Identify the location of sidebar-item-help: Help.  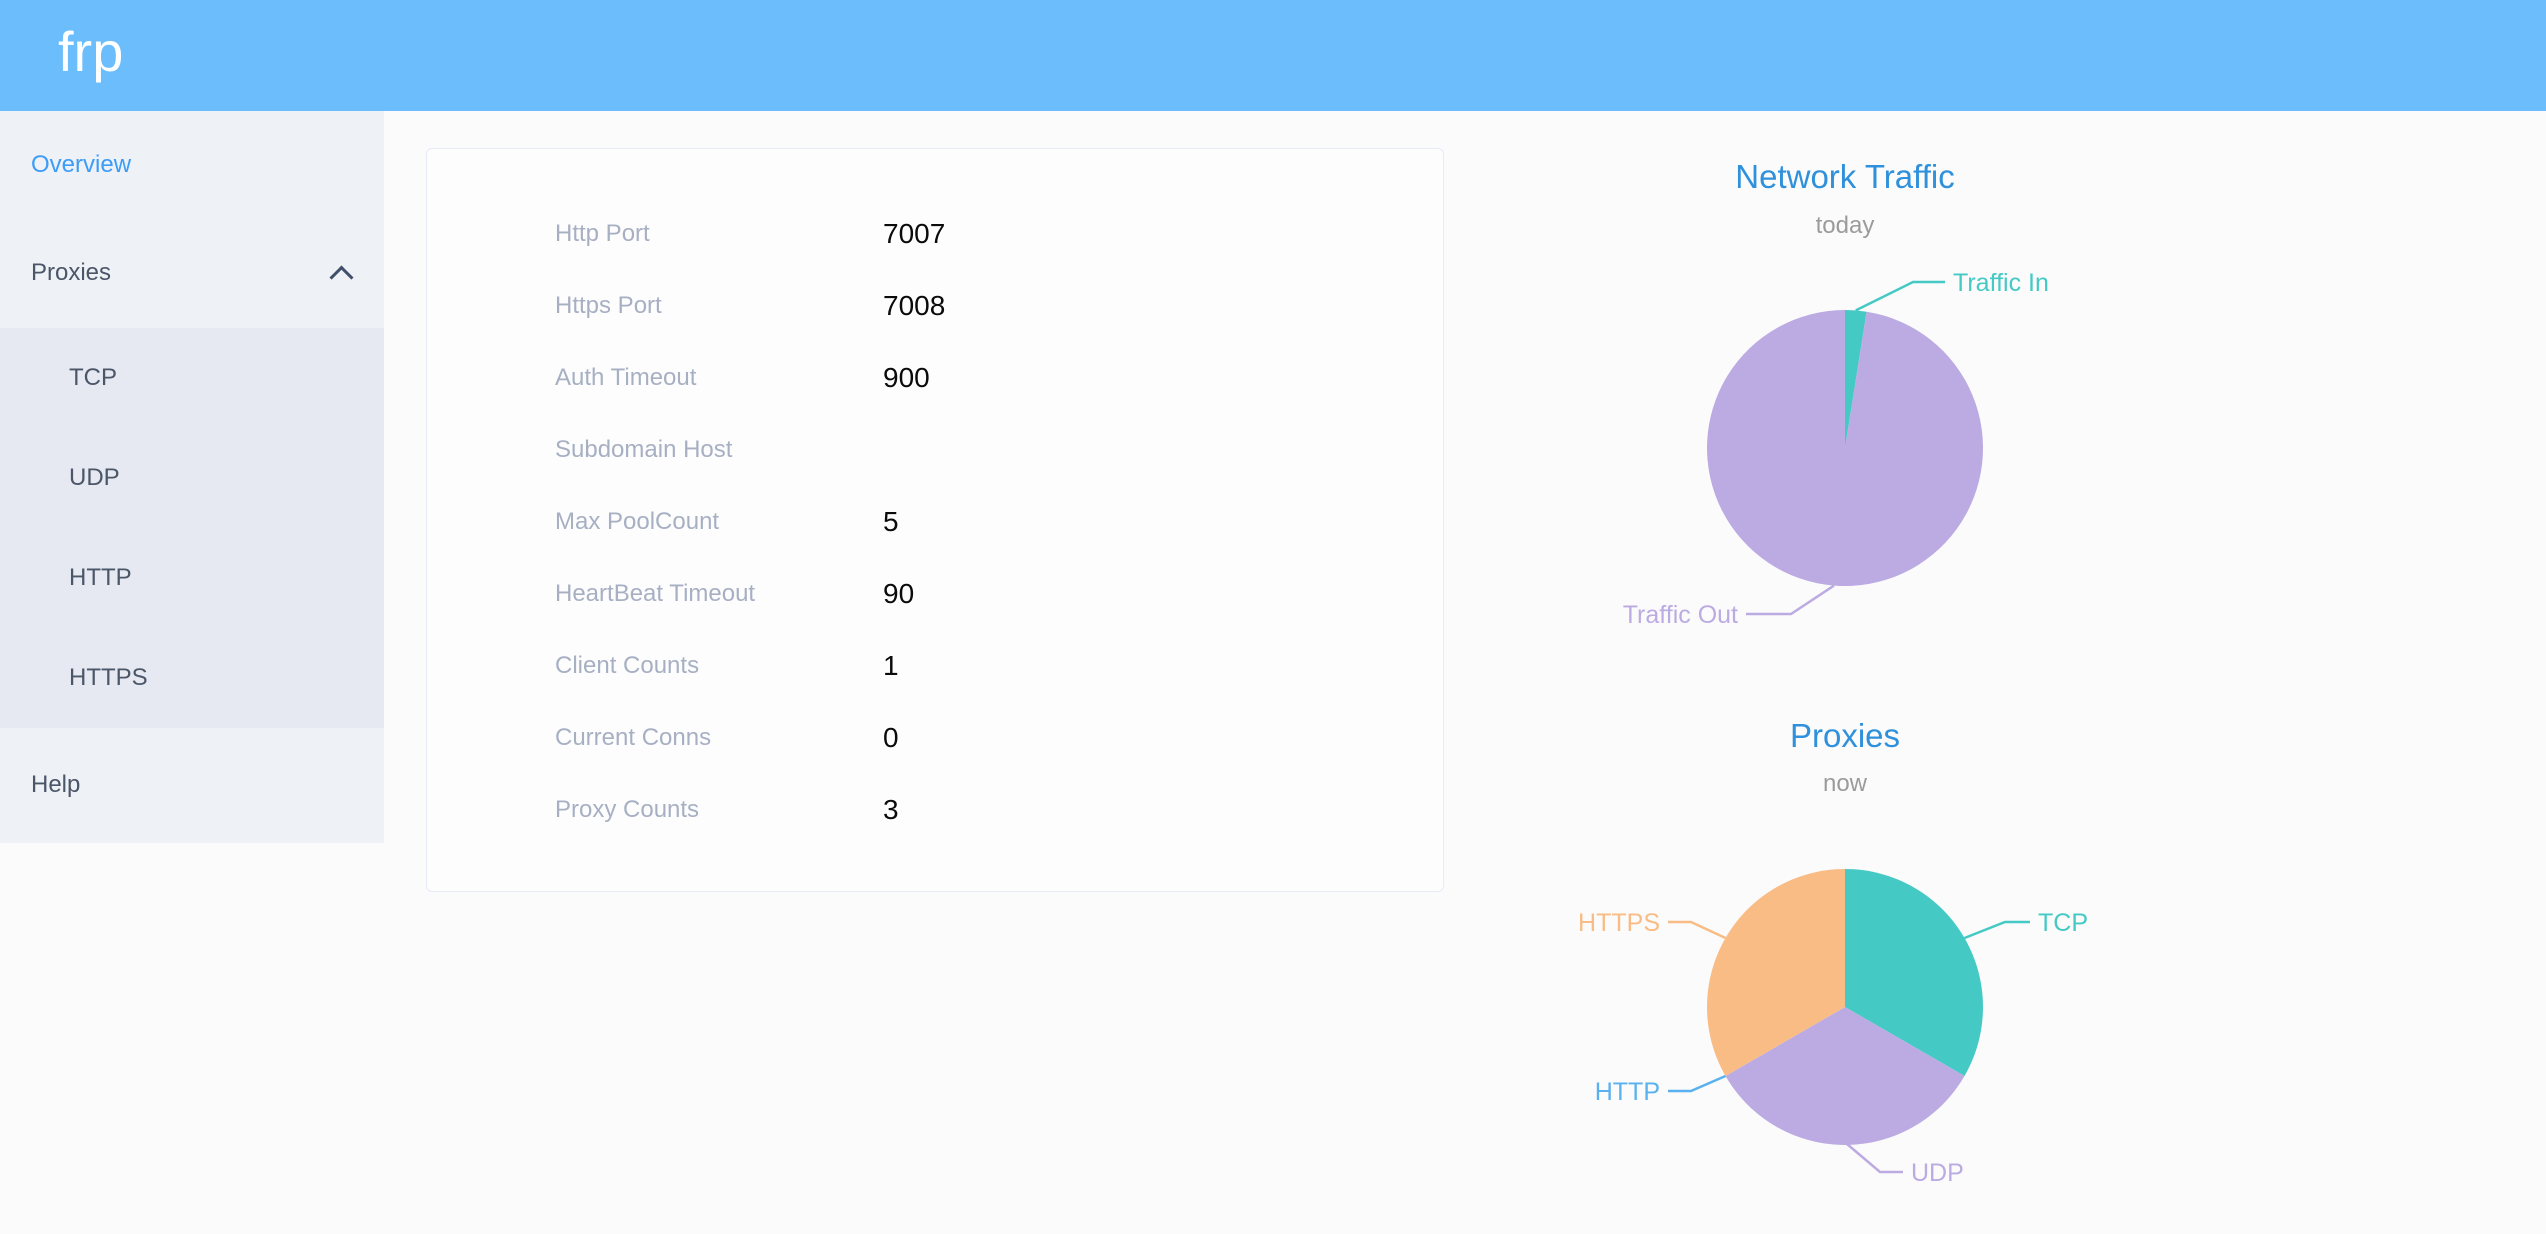
(192, 784).